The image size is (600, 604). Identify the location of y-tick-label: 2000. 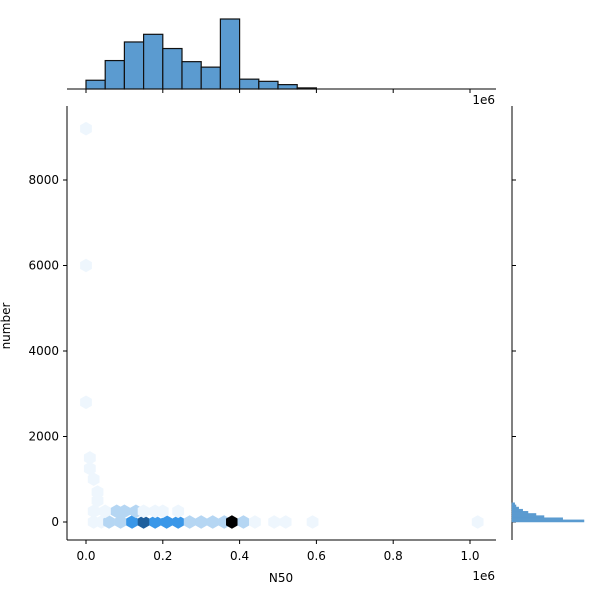
(43, 437).